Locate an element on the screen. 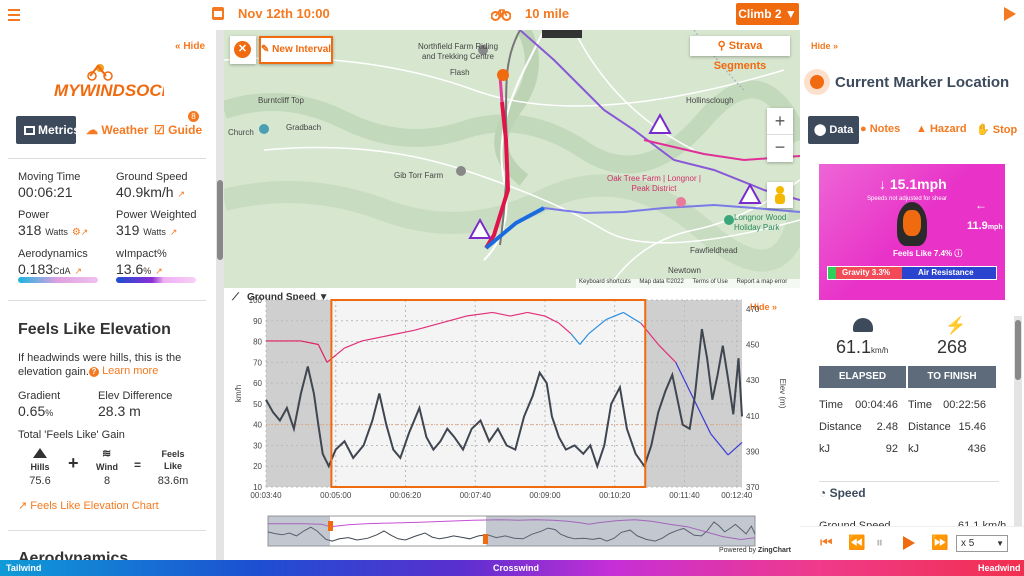 The width and height of the screenshot is (1024, 576). new-interval-button: ✎ New Interval is located at coordinates (296, 50).